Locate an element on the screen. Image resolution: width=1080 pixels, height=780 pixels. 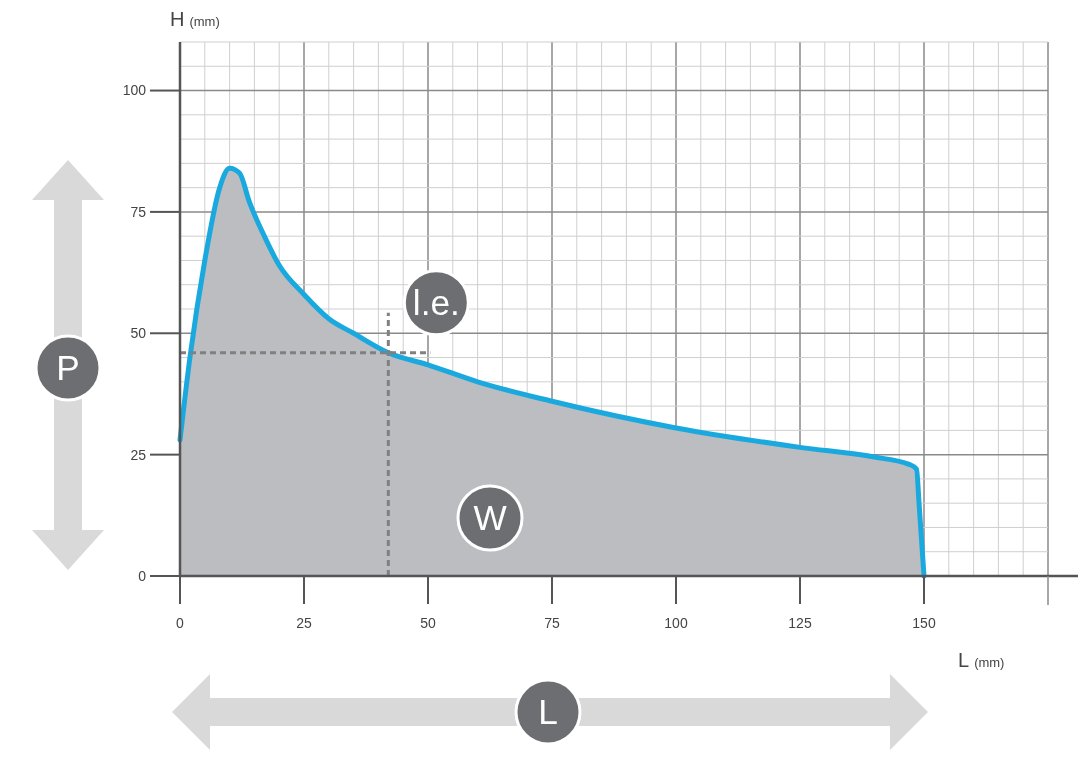
y-tick-label: 100 is located at coordinates (134, 90).